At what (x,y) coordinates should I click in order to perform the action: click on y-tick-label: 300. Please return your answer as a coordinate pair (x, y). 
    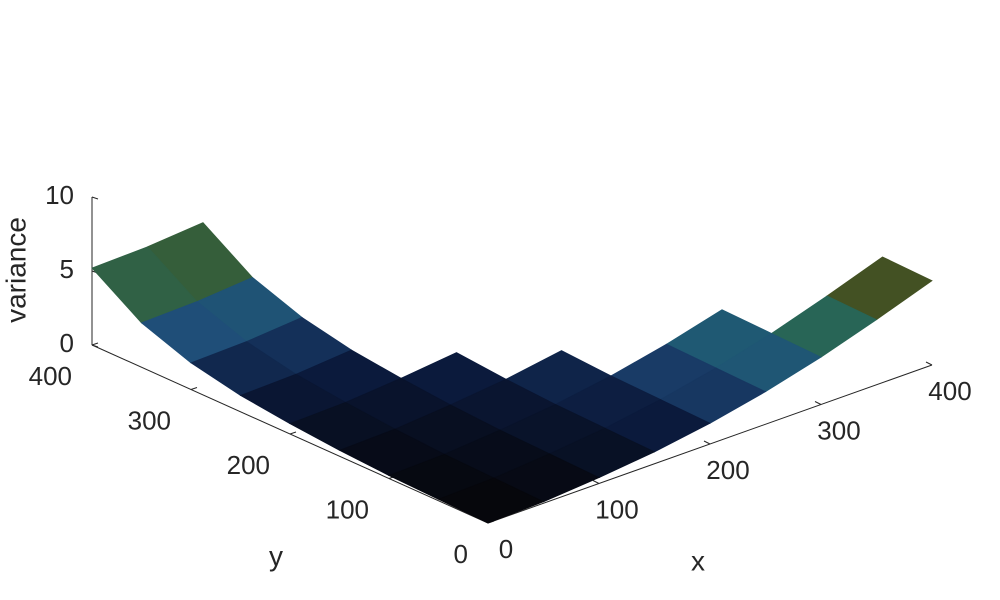
    Looking at the image, I should click on (149, 420).